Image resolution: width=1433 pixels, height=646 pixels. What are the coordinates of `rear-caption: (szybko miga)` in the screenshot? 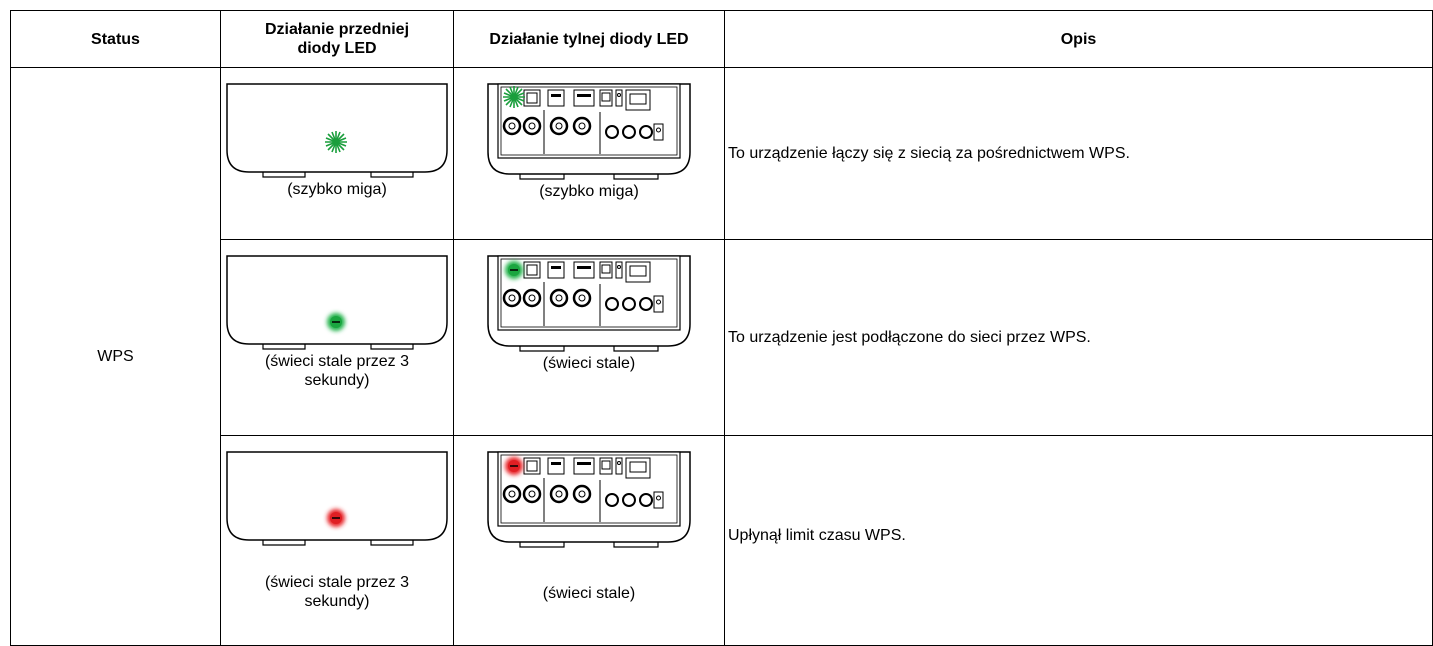 It's located at (589, 191).